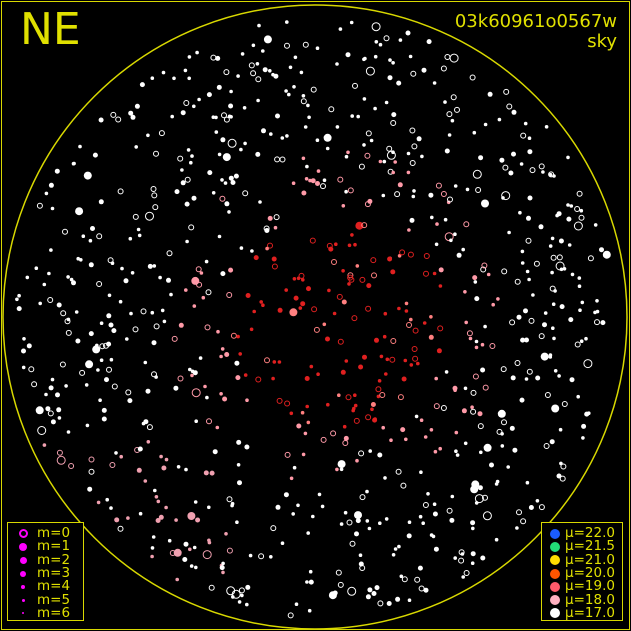  What do you see at coordinates (45, 571) in the screenshot?
I see `magnitude-legend: m=0 m=1 m=2 m=3 m=4 m=5 m=6` at bounding box center [45, 571].